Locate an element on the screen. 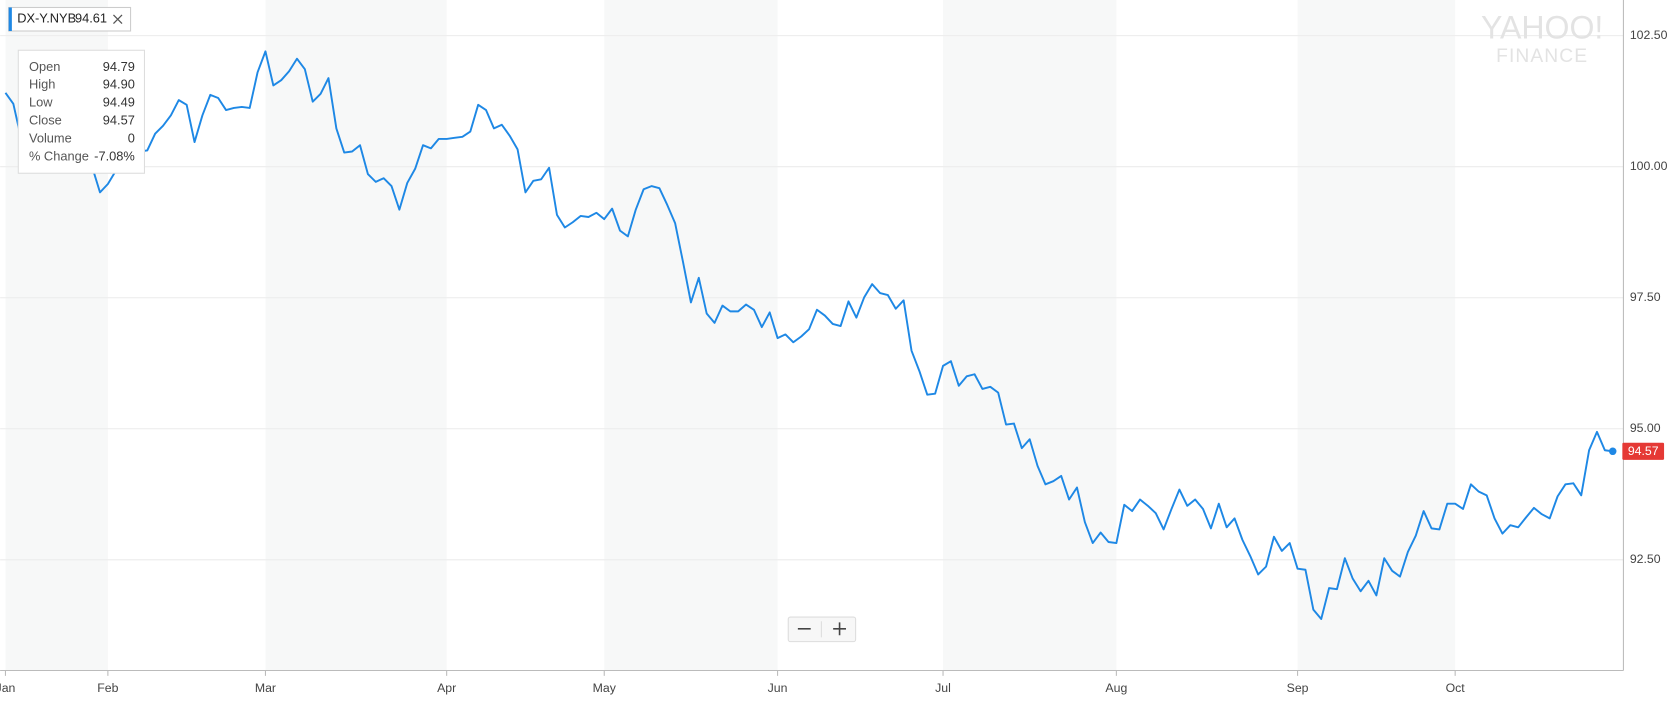  tooltip-label: Close is located at coordinates (45, 120).